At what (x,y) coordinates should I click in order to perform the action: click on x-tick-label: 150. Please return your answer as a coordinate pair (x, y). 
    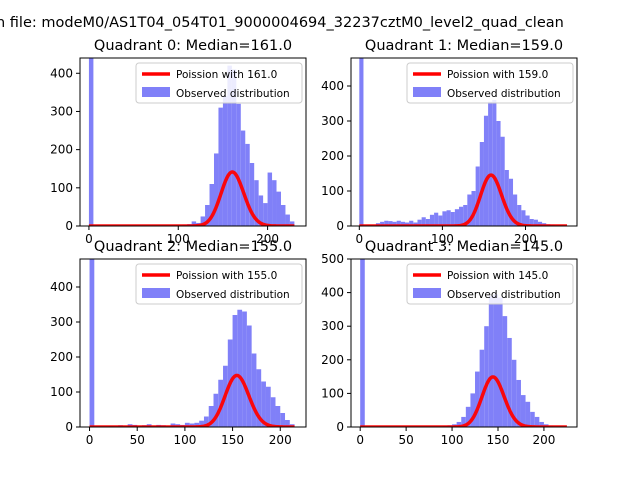
    Looking at the image, I should click on (232, 440).